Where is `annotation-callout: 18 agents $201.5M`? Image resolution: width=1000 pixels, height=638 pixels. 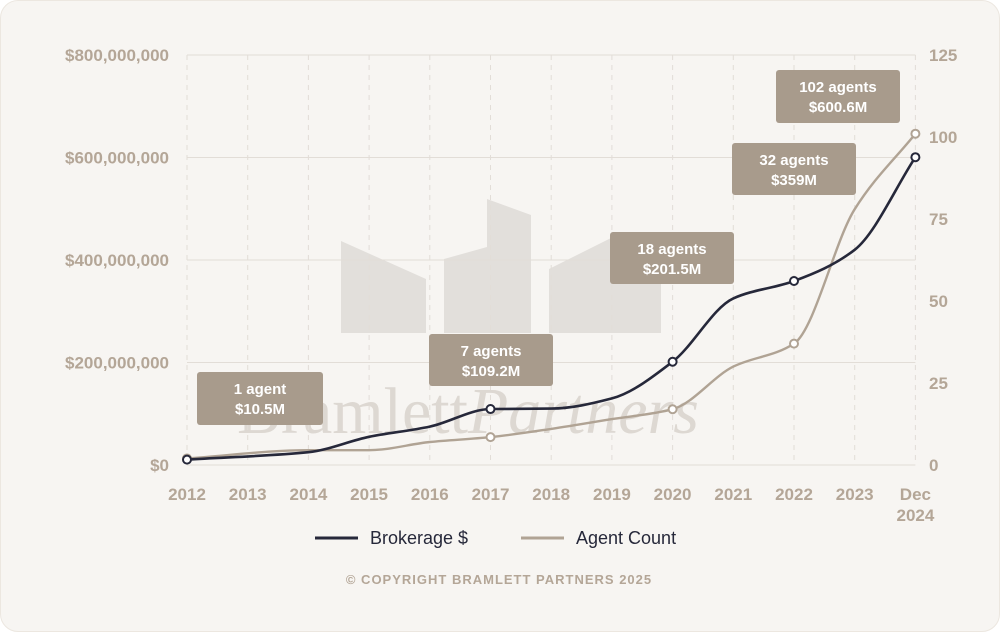
annotation-callout: 18 agents $201.5M is located at coordinates (672, 258).